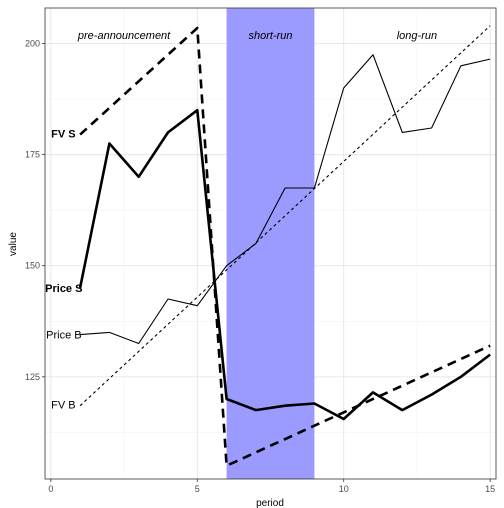  Describe the element at coordinates (270, 503) in the screenshot. I see `x-axis-title: period` at that location.